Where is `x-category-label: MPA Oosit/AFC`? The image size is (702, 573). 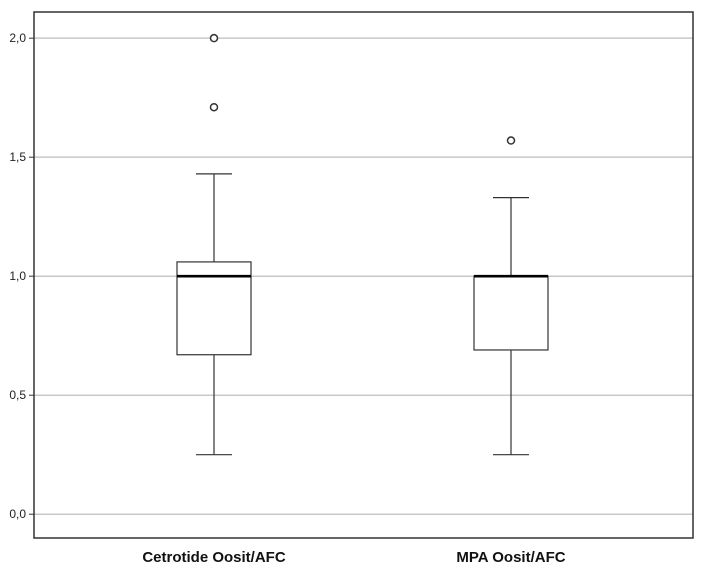
x-category-label: MPA Oosit/AFC is located at coordinates (510, 557).